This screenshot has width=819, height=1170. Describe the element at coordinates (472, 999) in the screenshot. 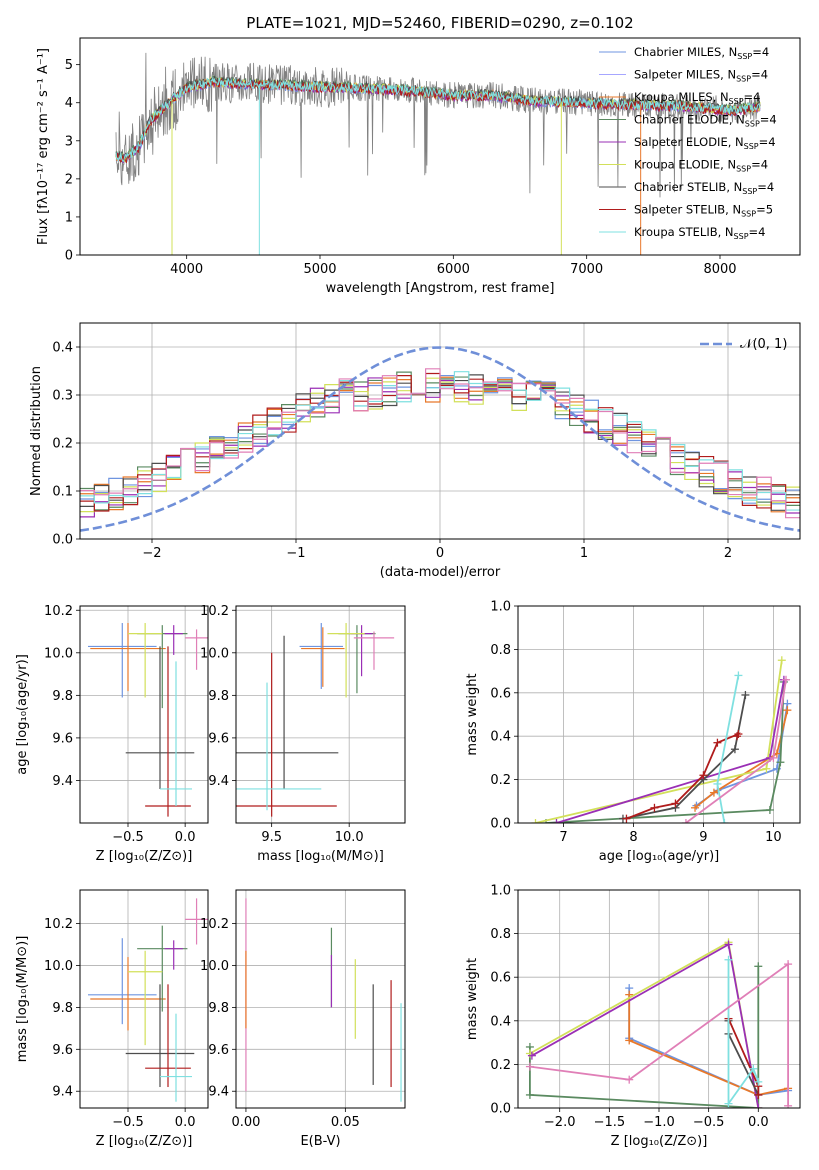

I see `y-axis-label: mass weight` at that location.